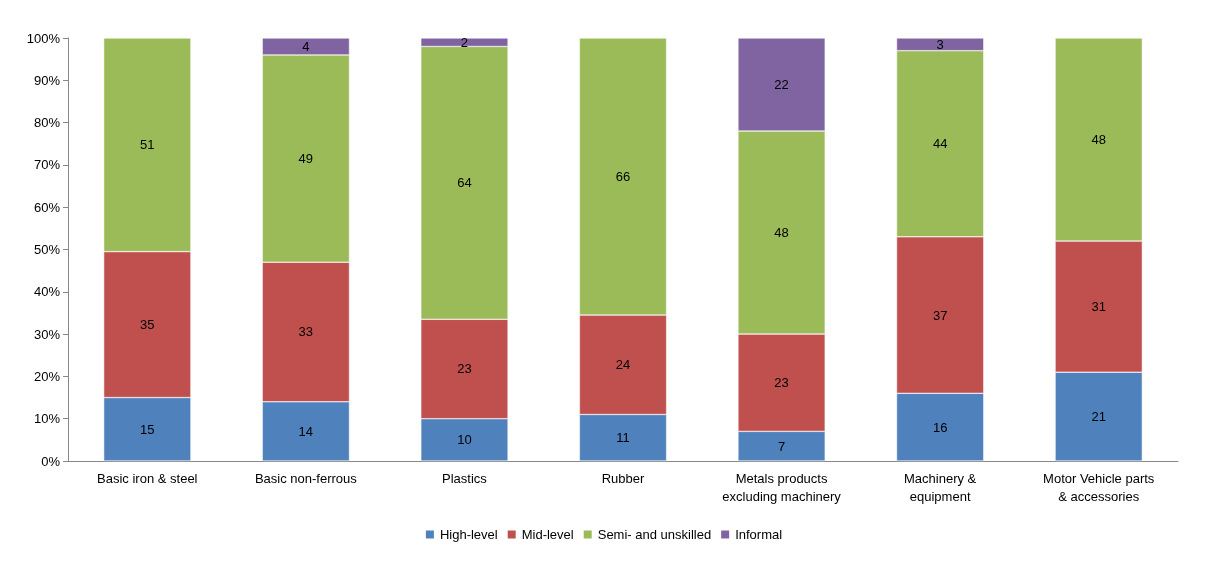  I want to click on data-label: 66, so click(623, 177).